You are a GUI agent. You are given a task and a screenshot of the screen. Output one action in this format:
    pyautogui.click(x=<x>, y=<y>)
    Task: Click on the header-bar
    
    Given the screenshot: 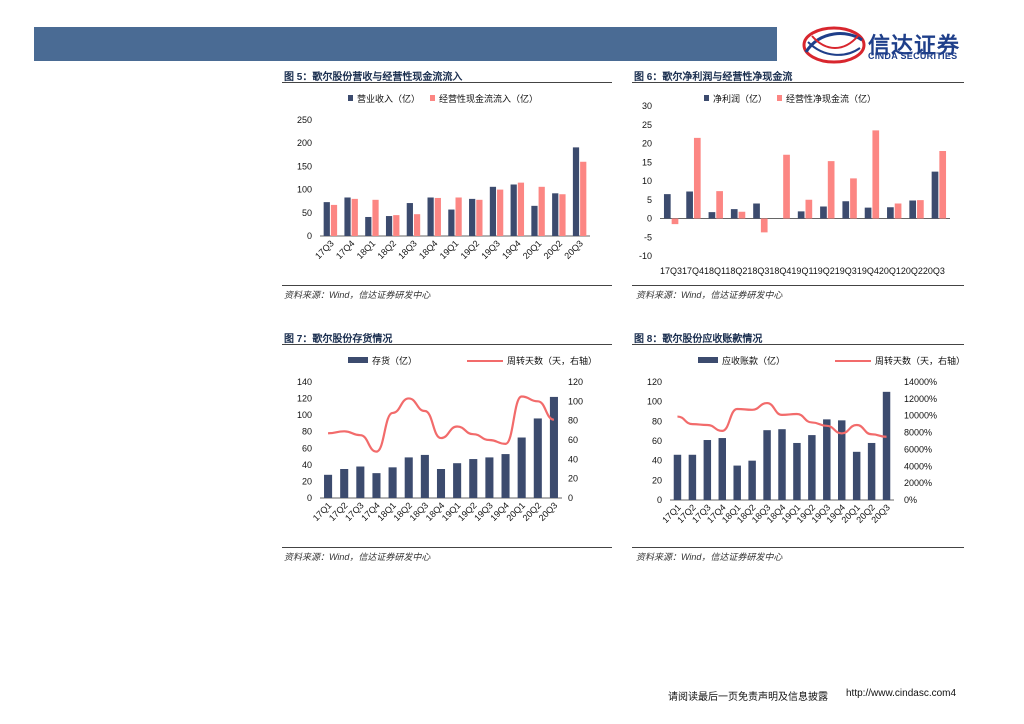 What is the action you would take?
    pyautogui.click(x=405, y=44)
    